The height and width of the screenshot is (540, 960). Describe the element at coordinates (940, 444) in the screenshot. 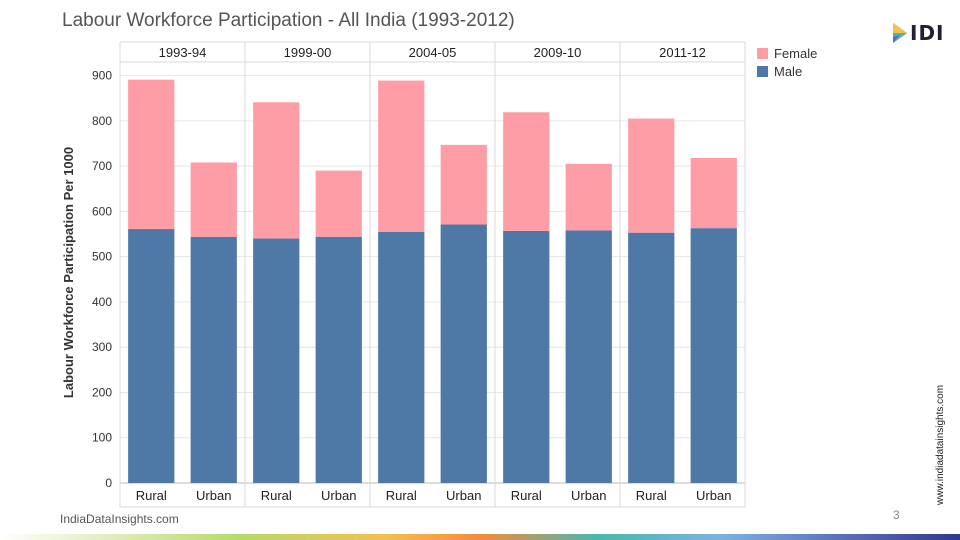

I see `side-url: www.indiadatainsights.com` at that location.